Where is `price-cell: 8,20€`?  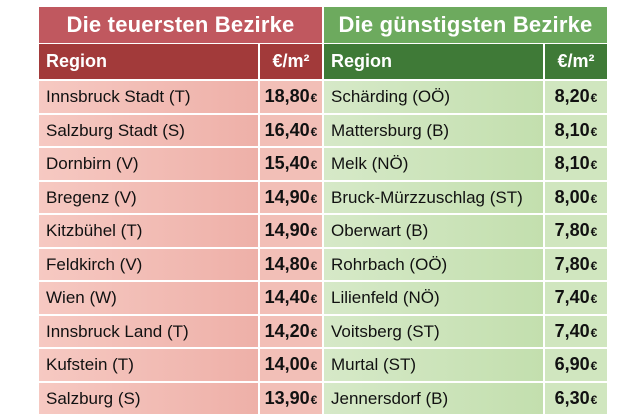
price-cell: 8,20€ is located at coordinates (576, 97).